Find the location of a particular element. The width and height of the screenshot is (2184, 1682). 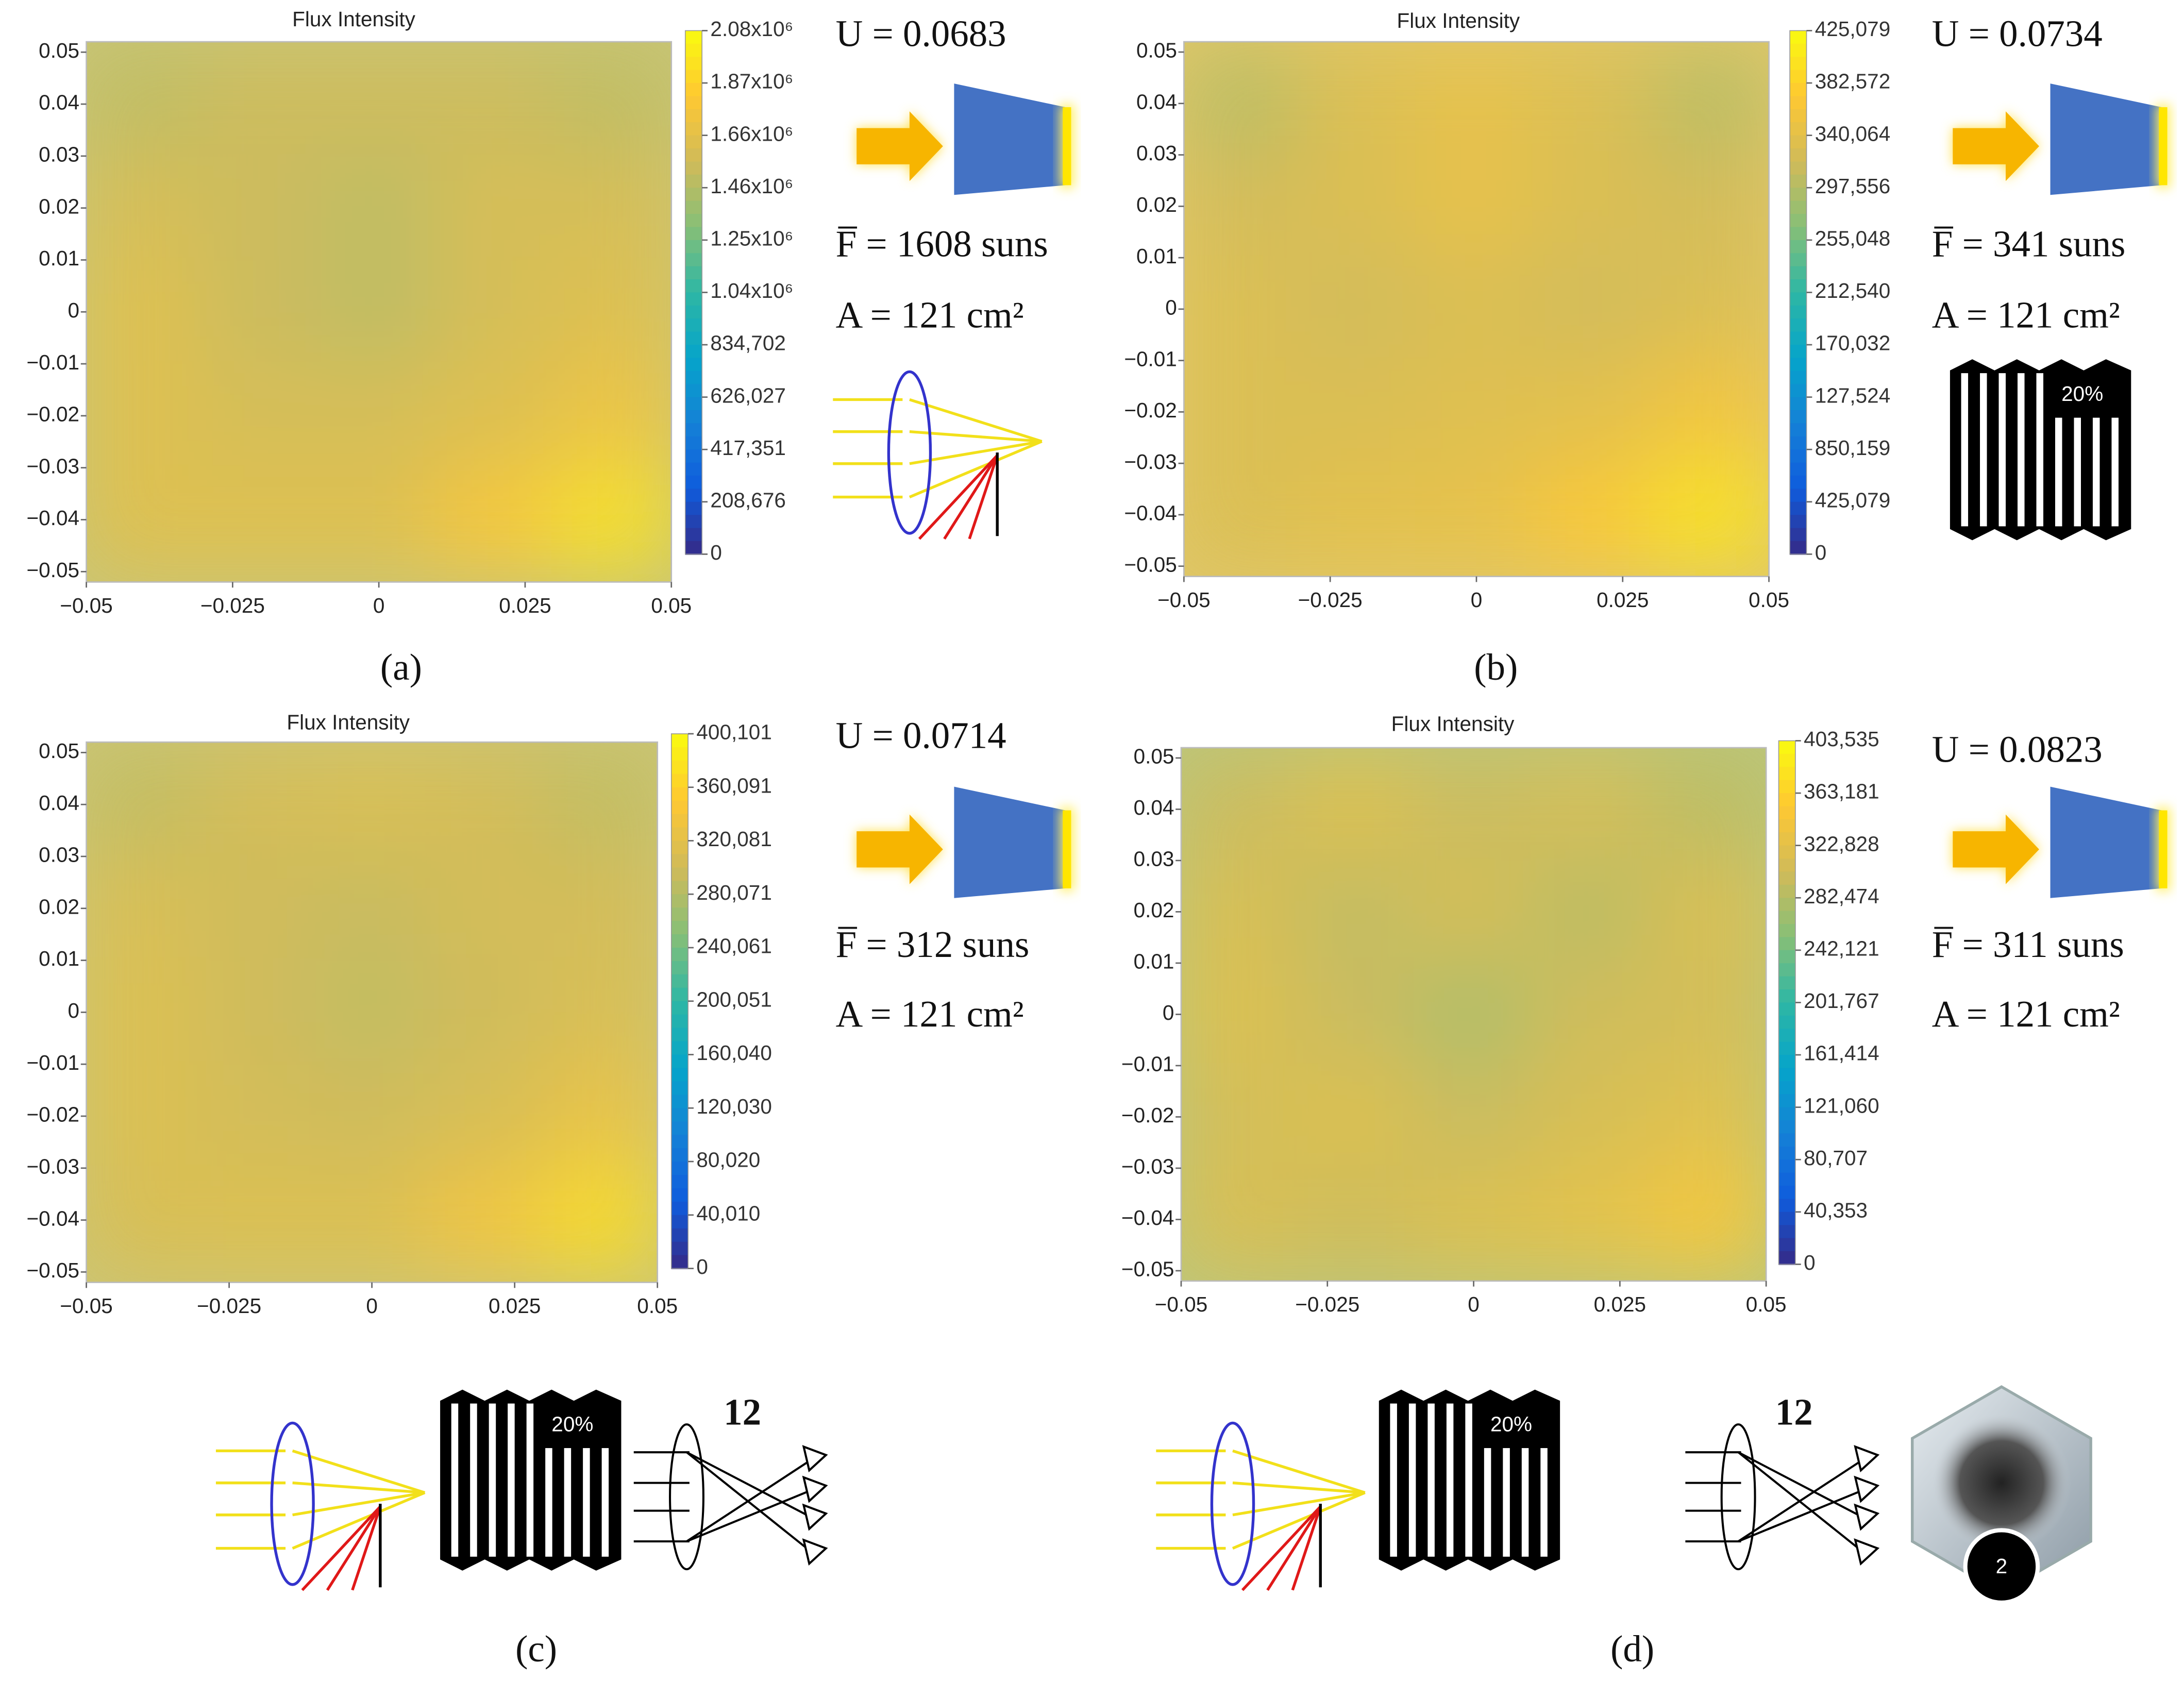

y-tick-label: 0.04 is located at coordinates (1156, 101).